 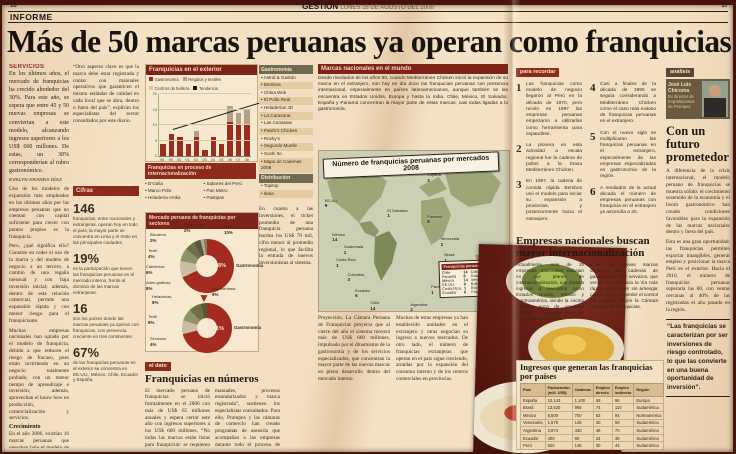 What do you see at coordinates (286, 194) in the screenshot?
I see `gastro-item: • Ilaria` at bounding box center [286, 194].